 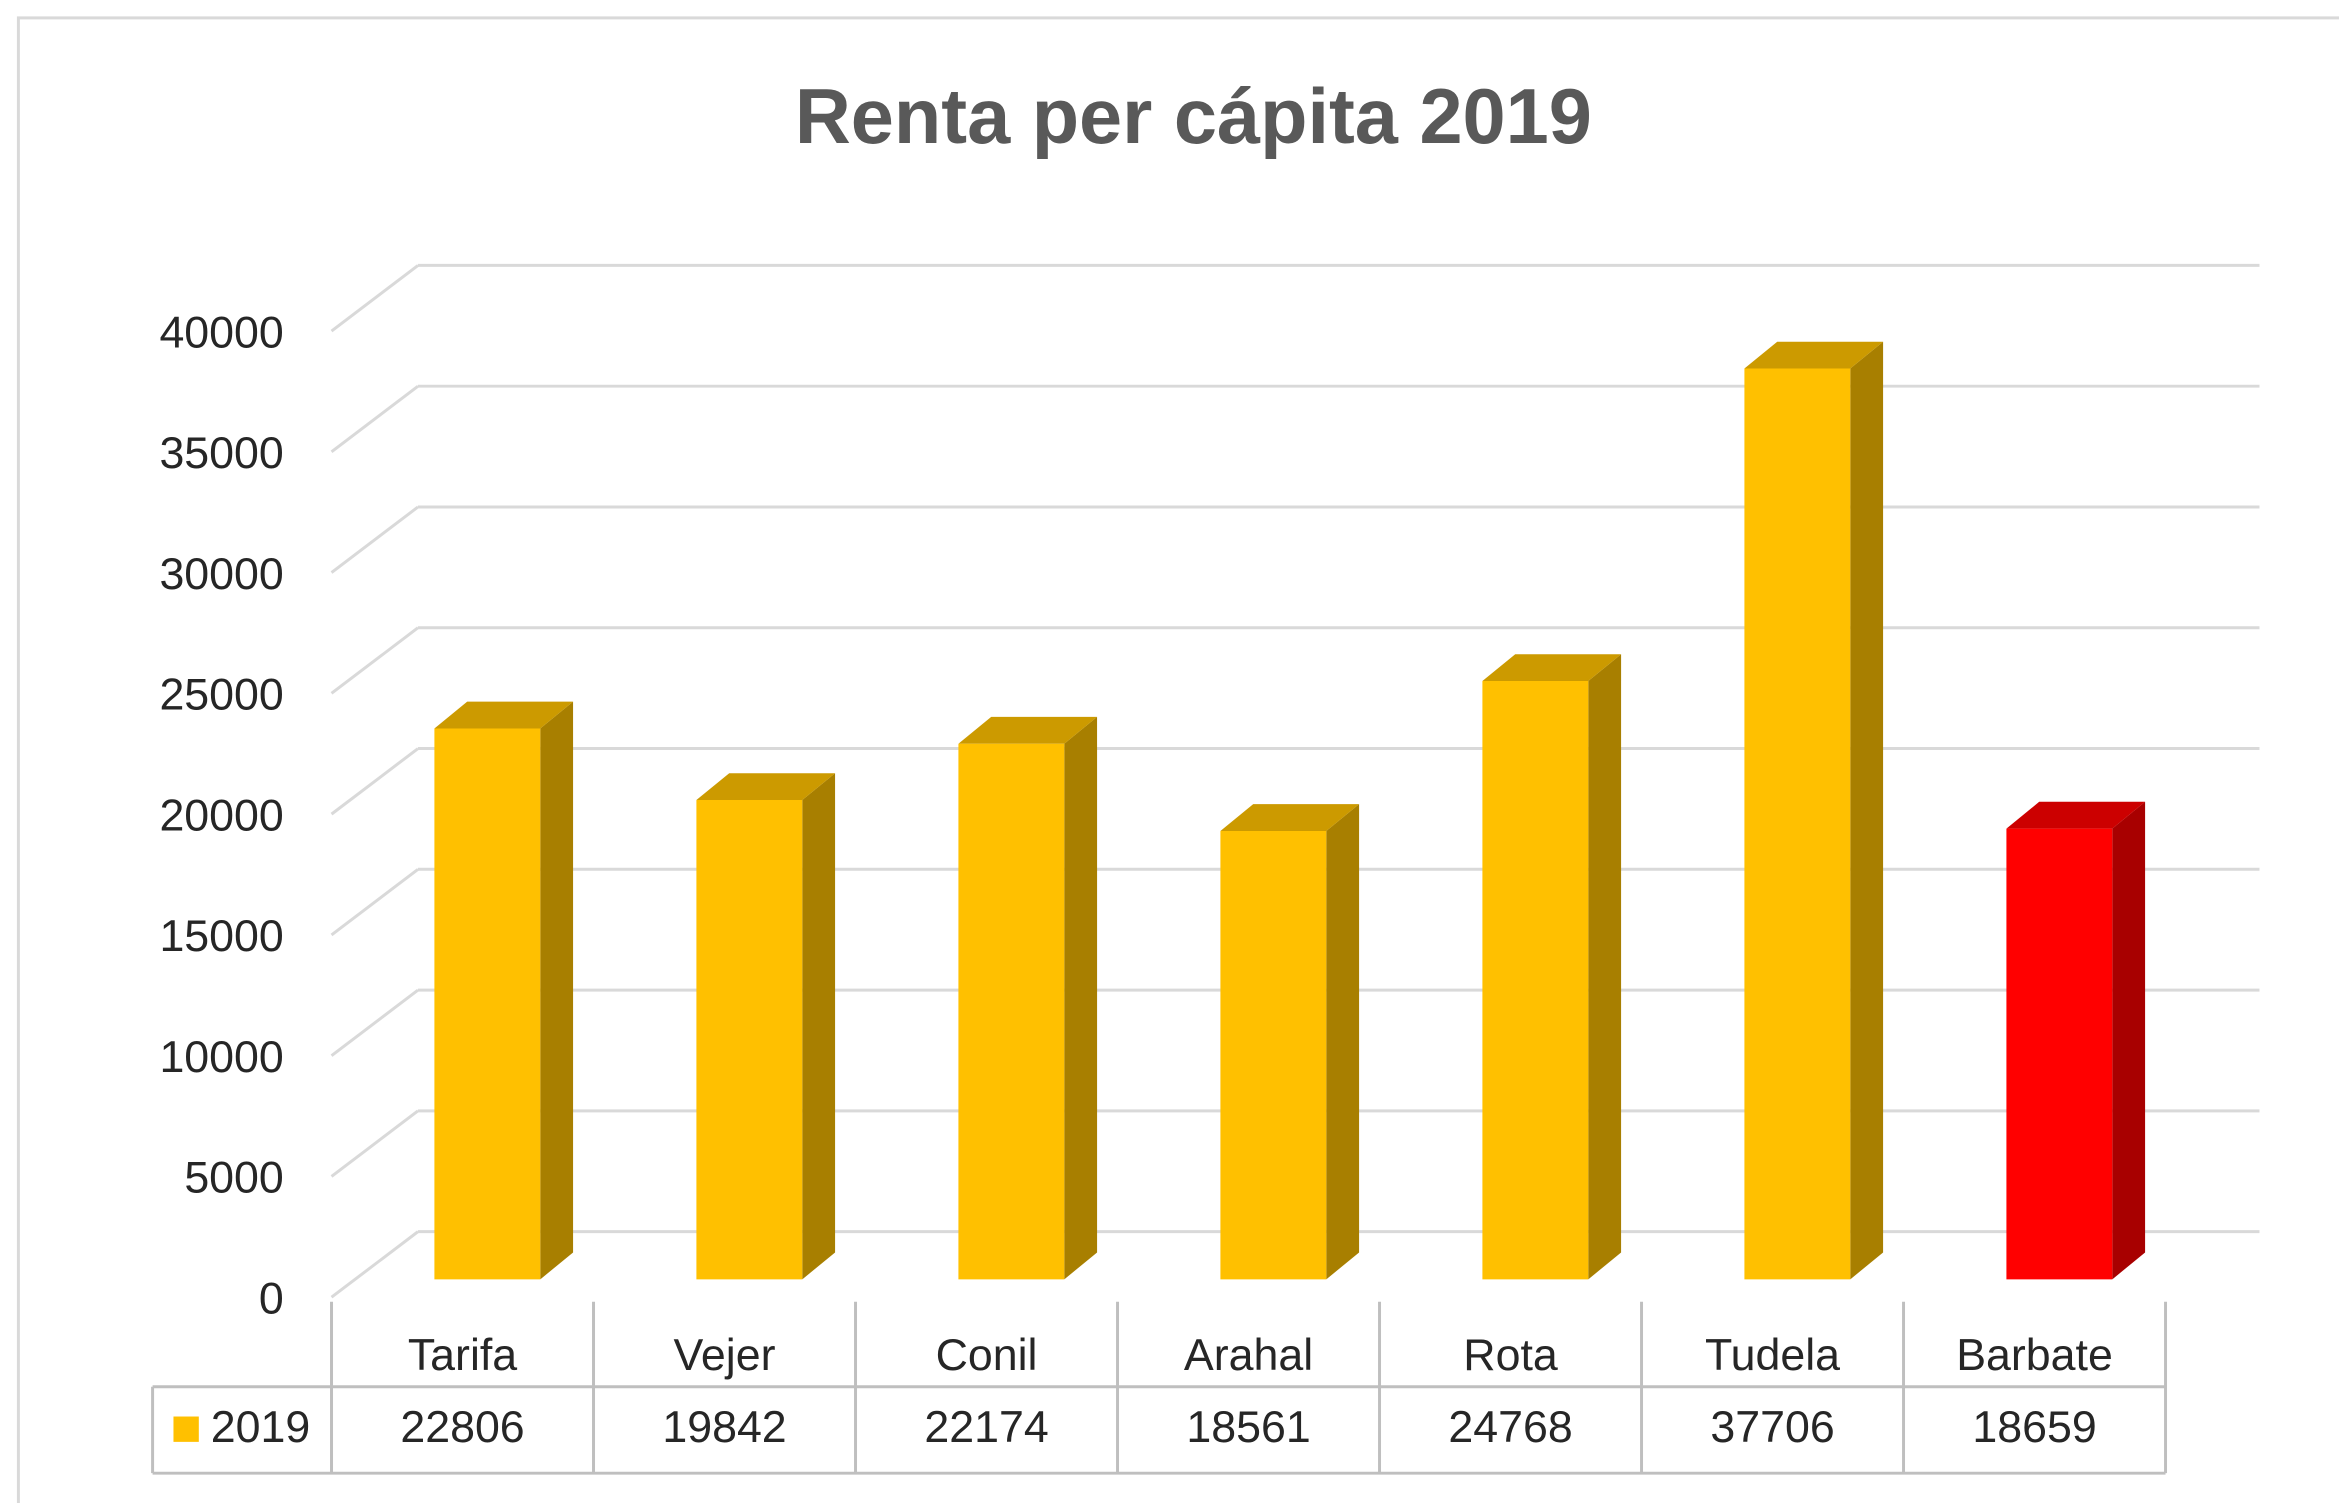 I want to click on y-tick-label: 5000, so click(x=233, y=1178).